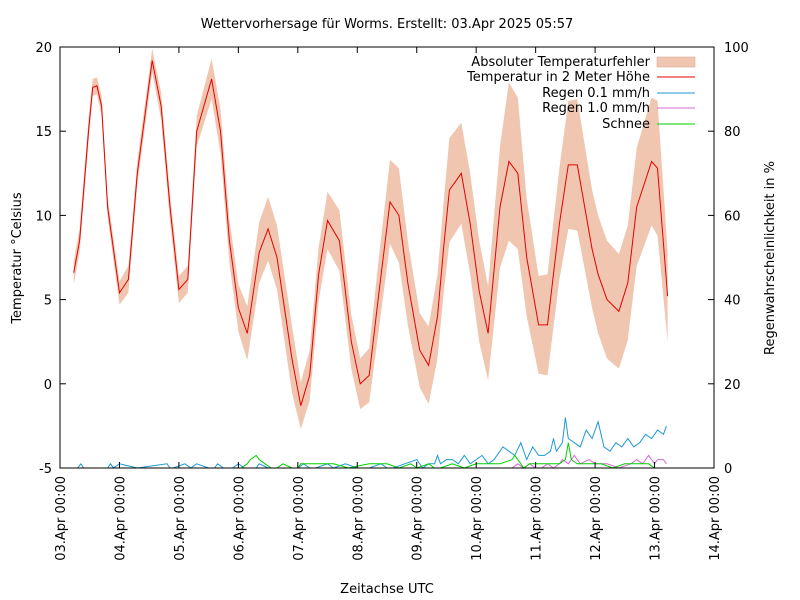 The image size is (800, 600). I want to click on rain-01-line, so click(367, 443).